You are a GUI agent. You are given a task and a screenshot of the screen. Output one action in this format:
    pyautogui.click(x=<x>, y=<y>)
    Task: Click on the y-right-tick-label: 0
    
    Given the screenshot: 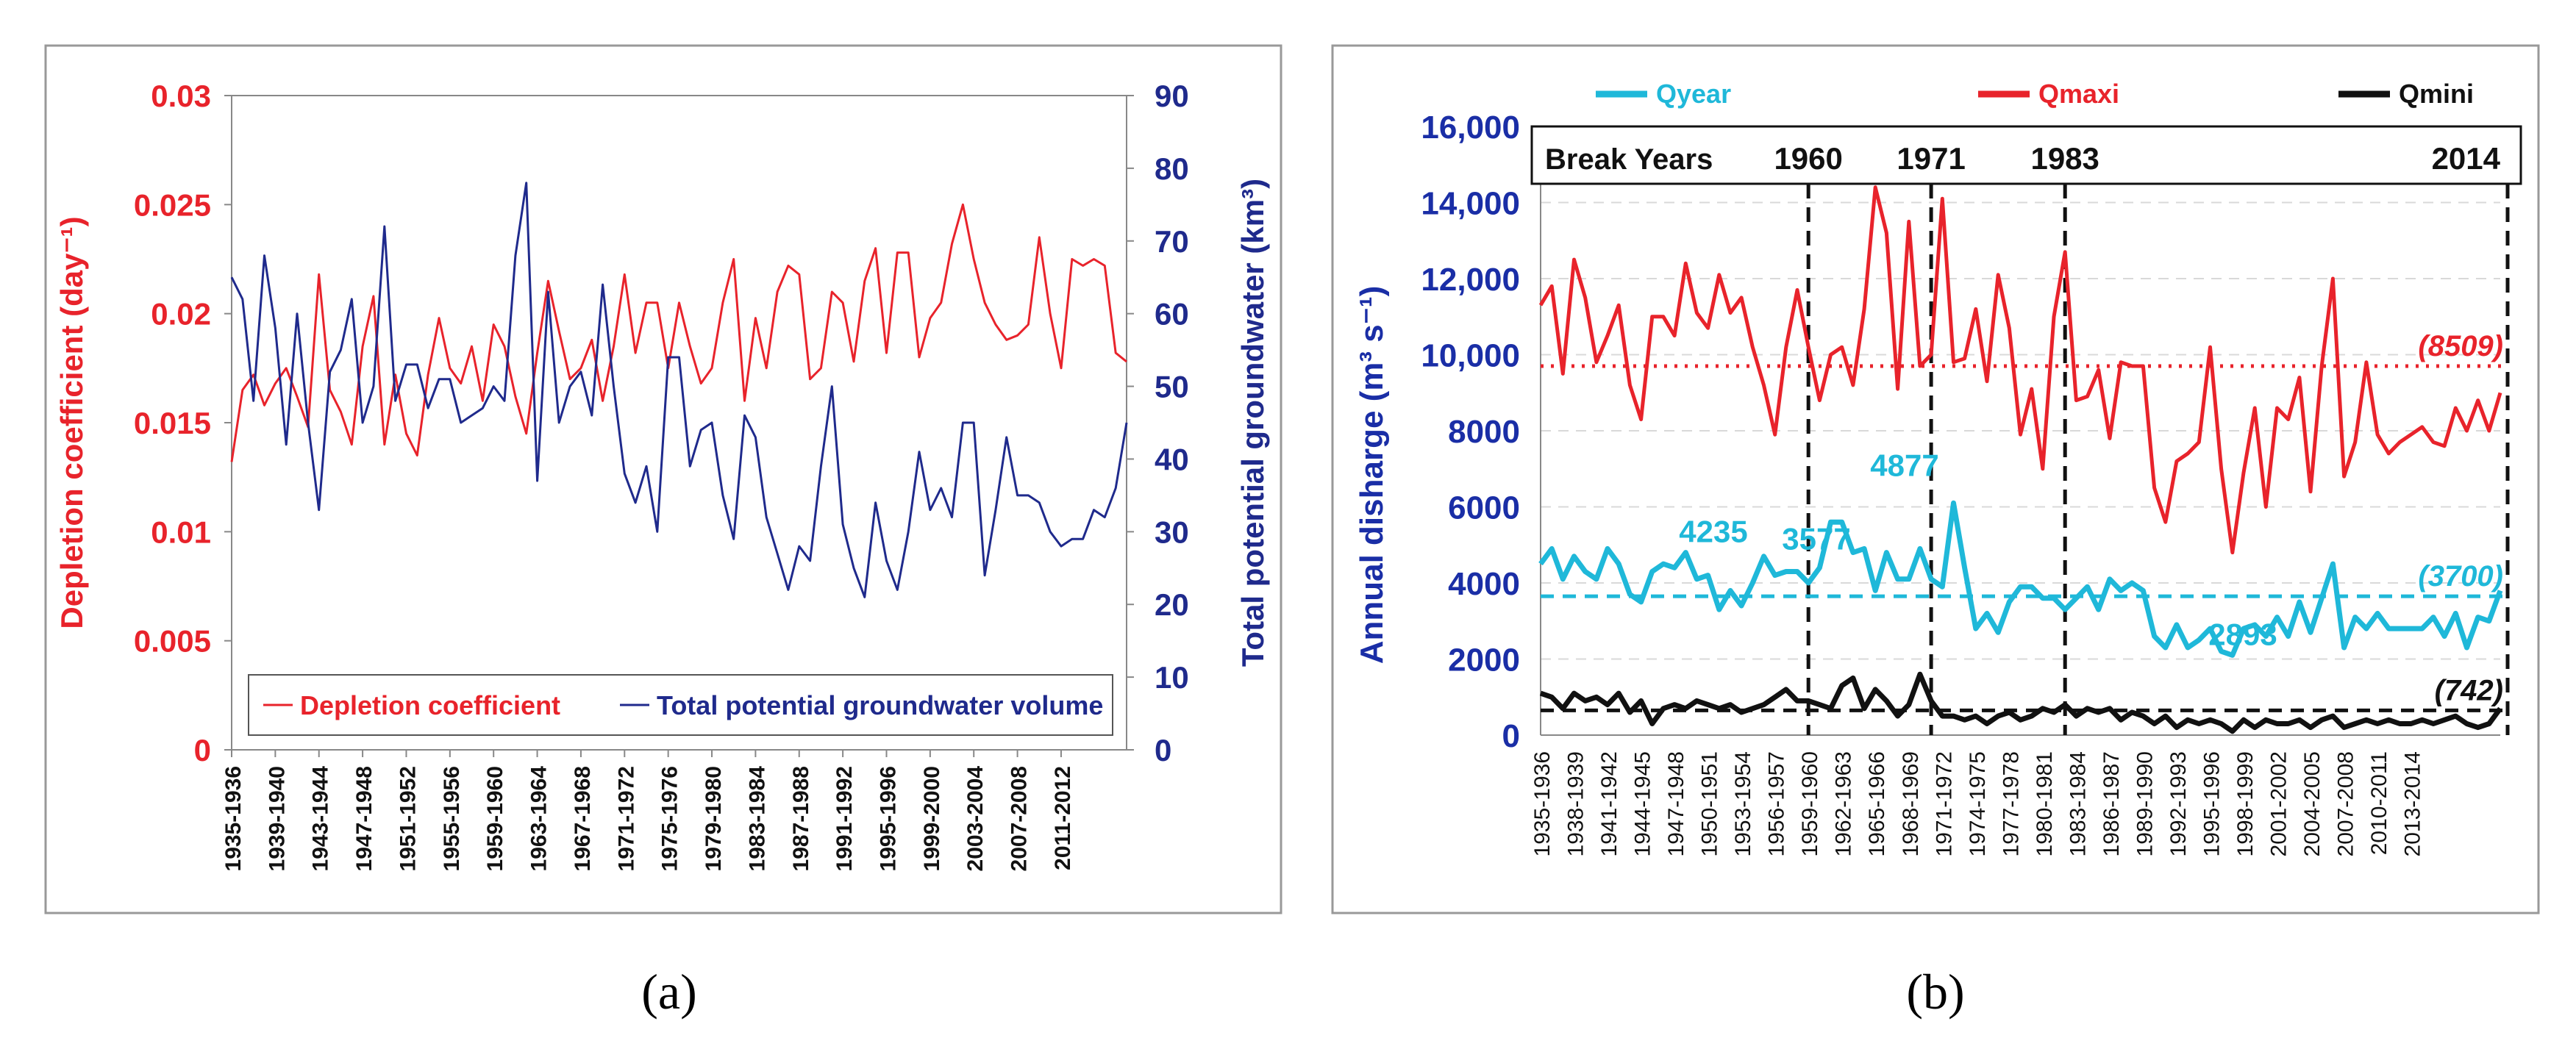 What is the action you would take?
    pyautogui.click(x=1163, y=750)
    